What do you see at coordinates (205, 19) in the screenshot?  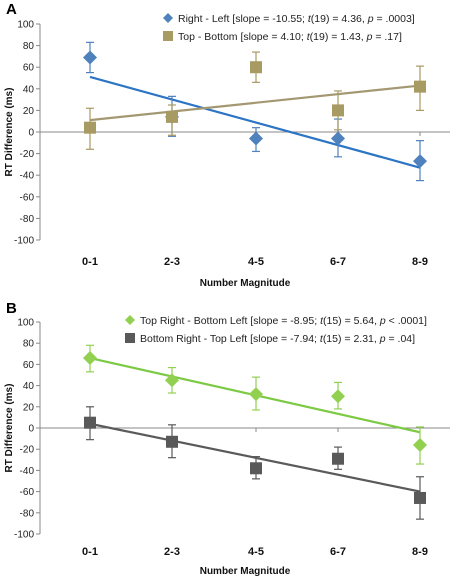 I see `legend-series-name: Right - Left` at bounding box center [205, 19].